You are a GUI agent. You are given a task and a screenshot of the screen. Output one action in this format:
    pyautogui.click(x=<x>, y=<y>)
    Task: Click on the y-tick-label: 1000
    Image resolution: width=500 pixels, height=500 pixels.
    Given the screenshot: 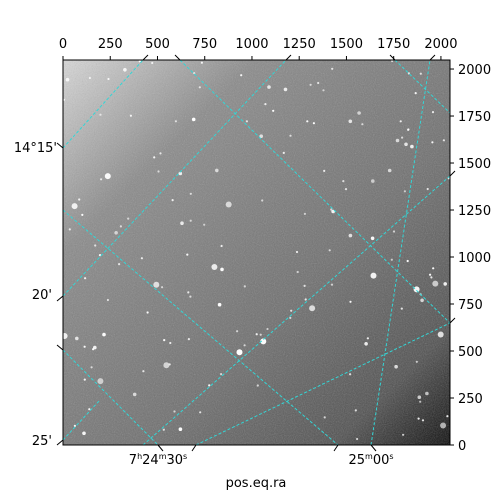 What is the action you would take?
    pyautogui.click(x=474, y=258)
    